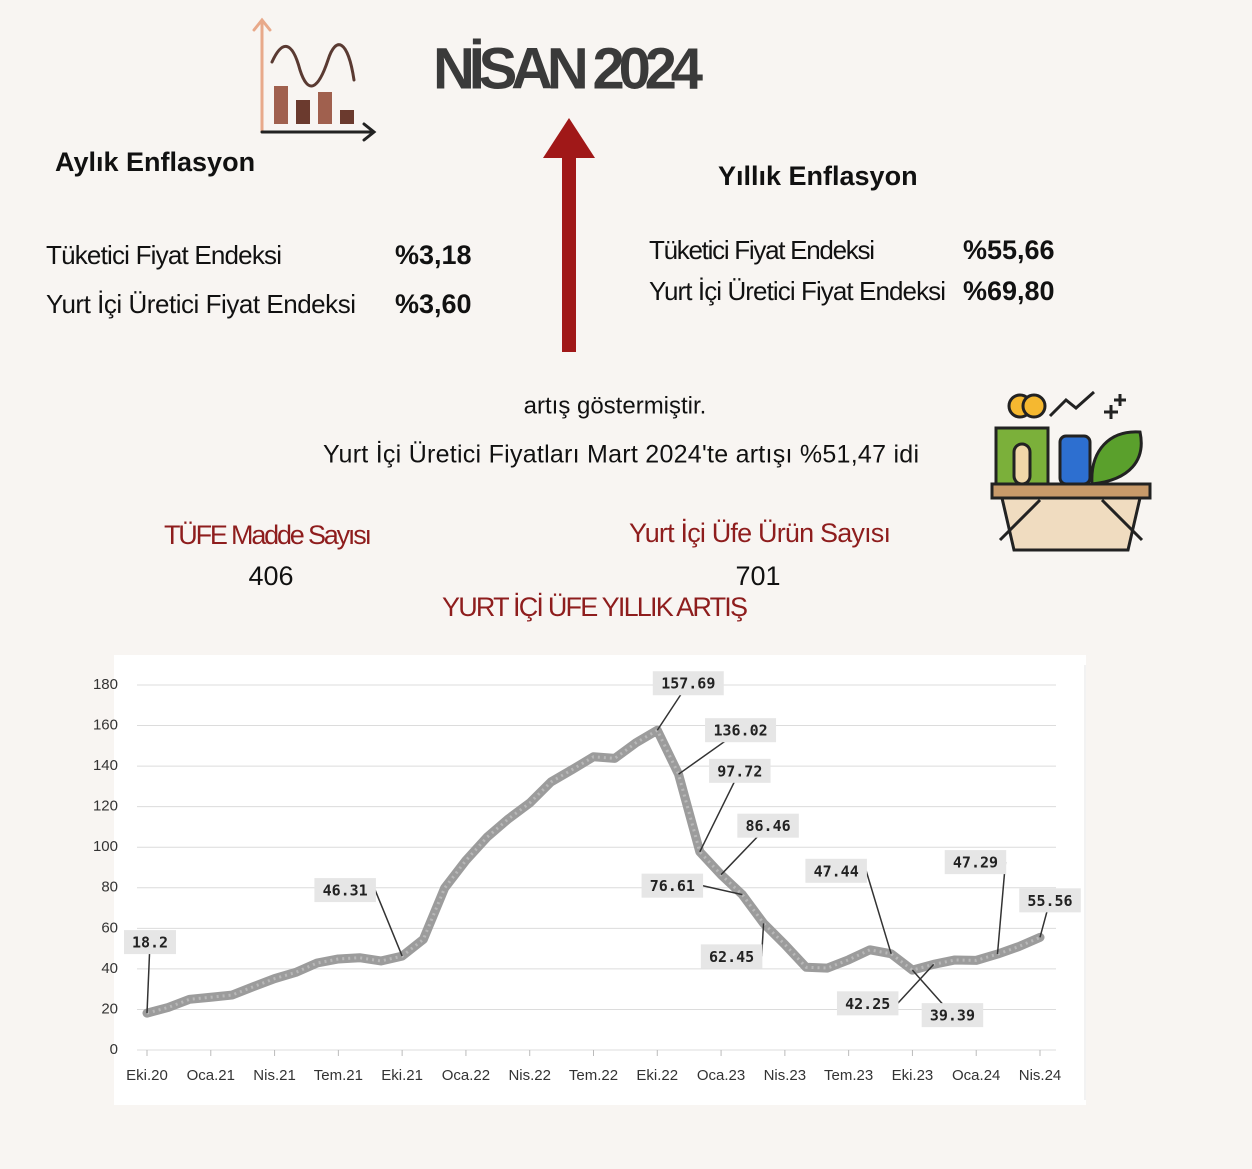 This screenshot has width=1252, height=1169. I want to click on x-tick-label: Tem.22, so click(593, 1075).